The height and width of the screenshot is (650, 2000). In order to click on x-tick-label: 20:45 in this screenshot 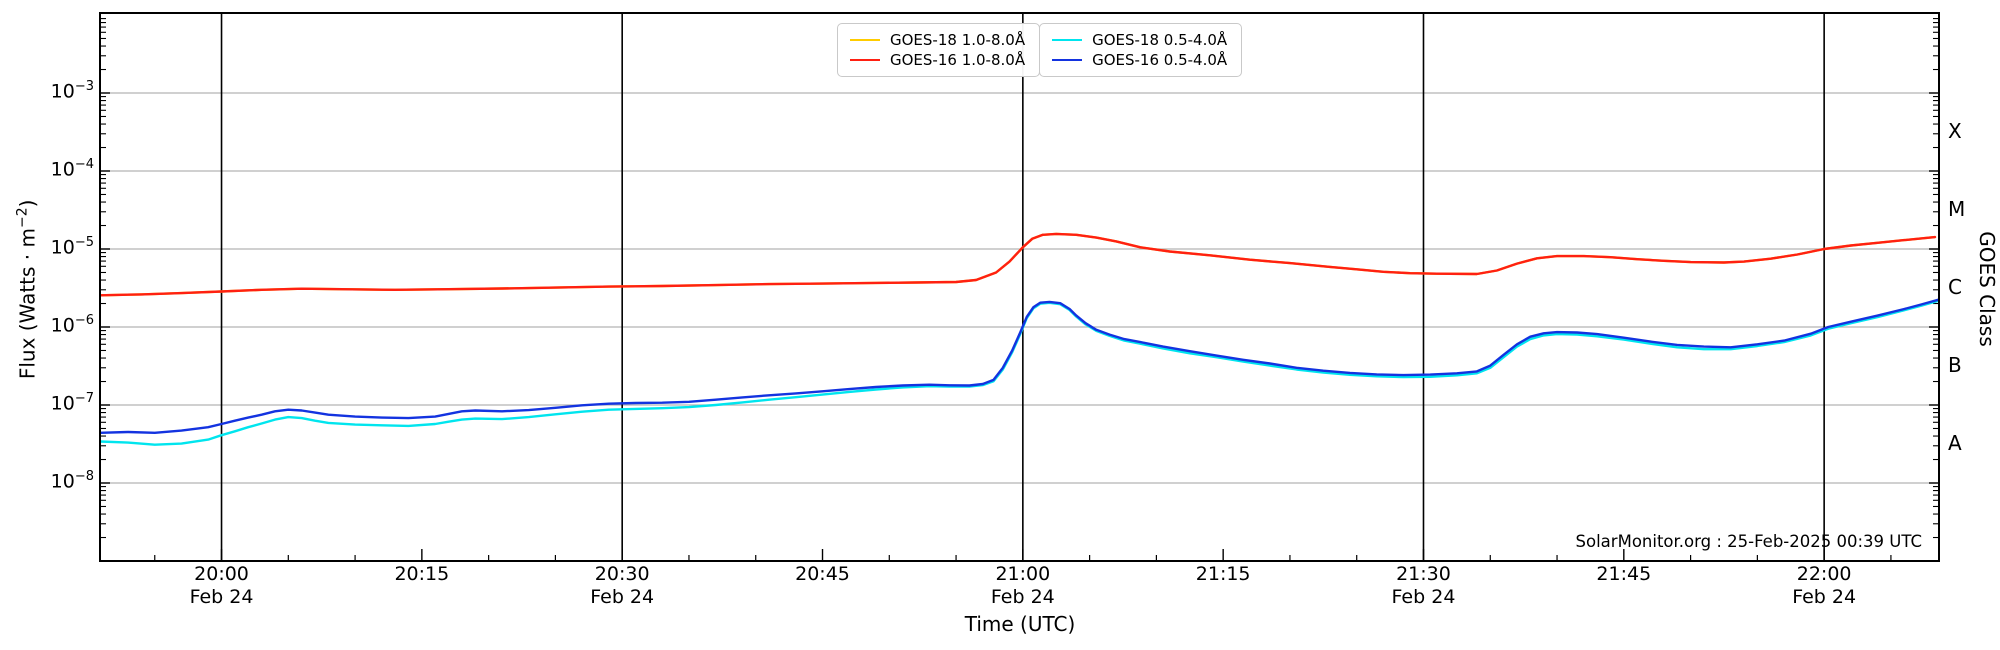, I will do `click(822, 574)`.